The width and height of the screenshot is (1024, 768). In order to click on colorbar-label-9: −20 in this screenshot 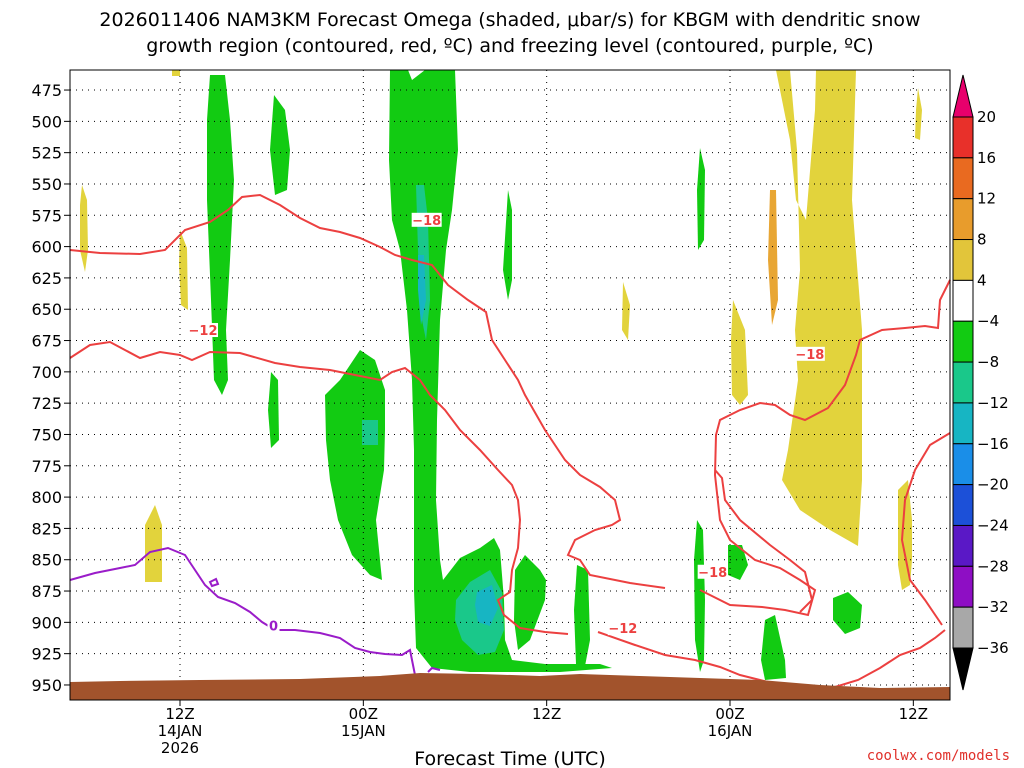, I will do `click(993, 485)`.